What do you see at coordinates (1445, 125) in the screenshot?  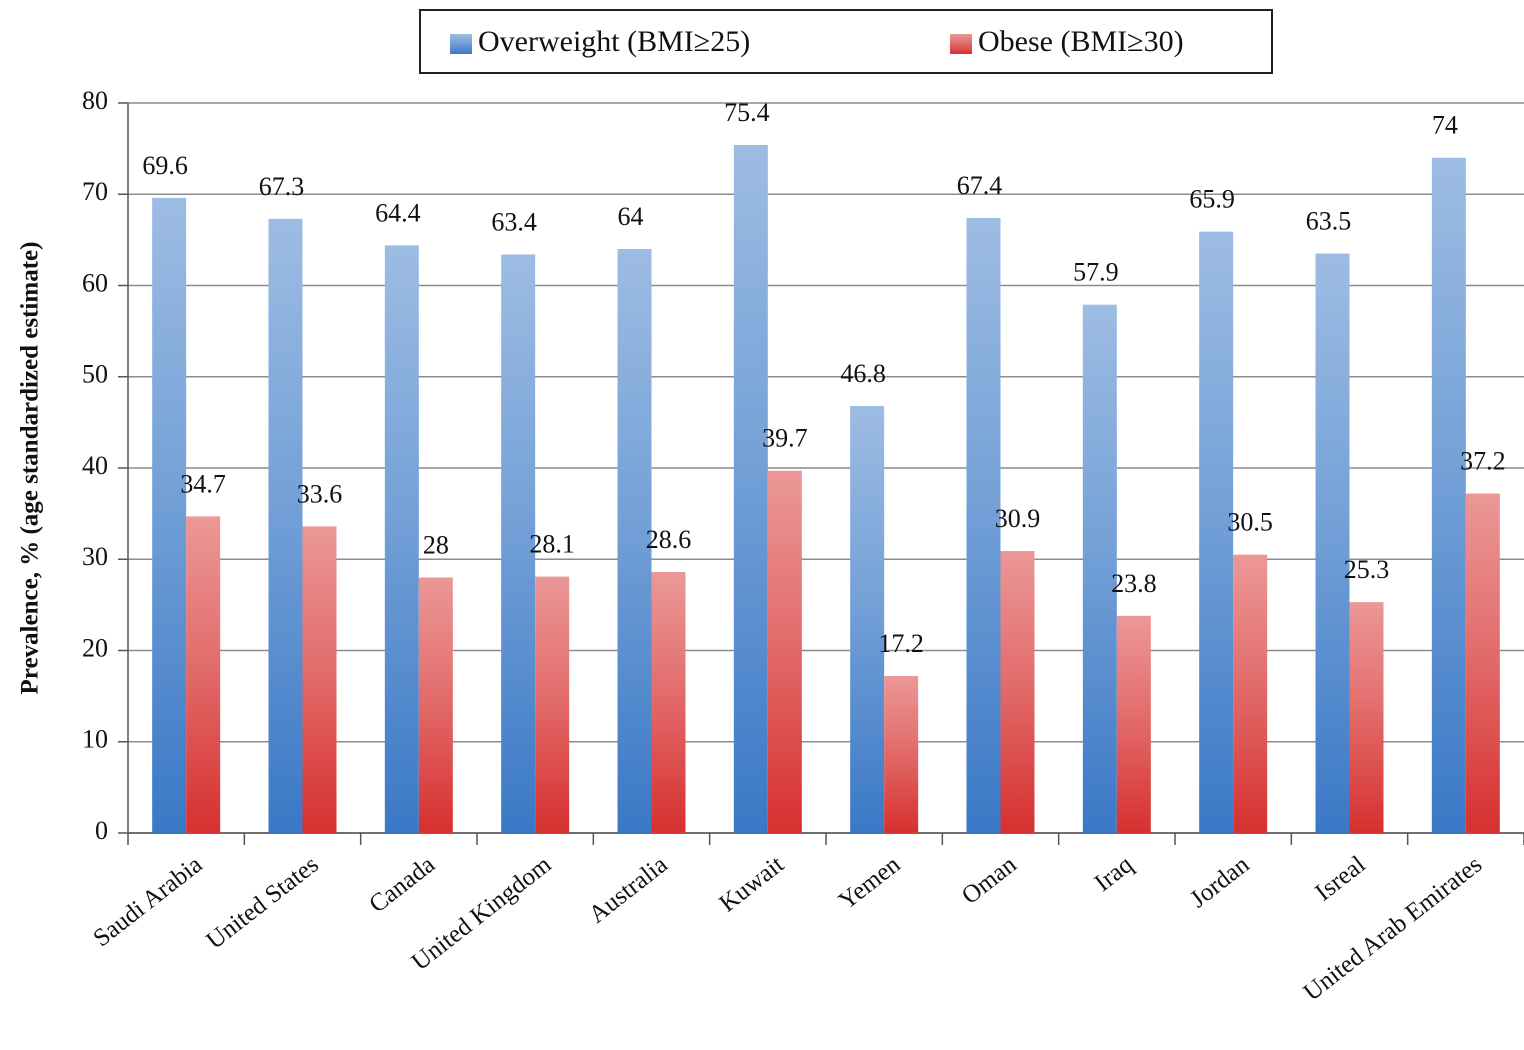 I see `value-label: 74` at bounding box center [1445, 125].